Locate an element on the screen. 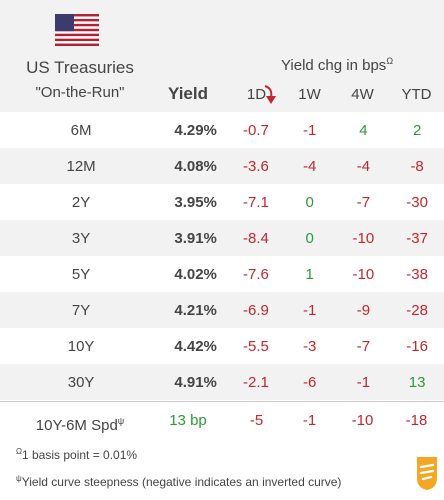  column-header-1d: 1D is located at coordinates (256, 94).